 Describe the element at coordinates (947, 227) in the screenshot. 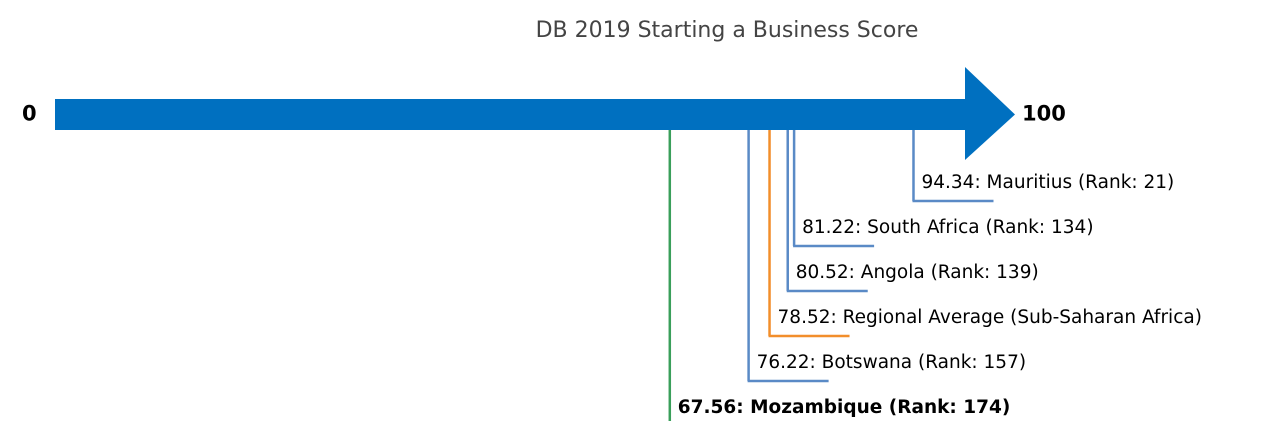

I see `marker-label: 81.22: South Africa (Rank: 134)` at that location.